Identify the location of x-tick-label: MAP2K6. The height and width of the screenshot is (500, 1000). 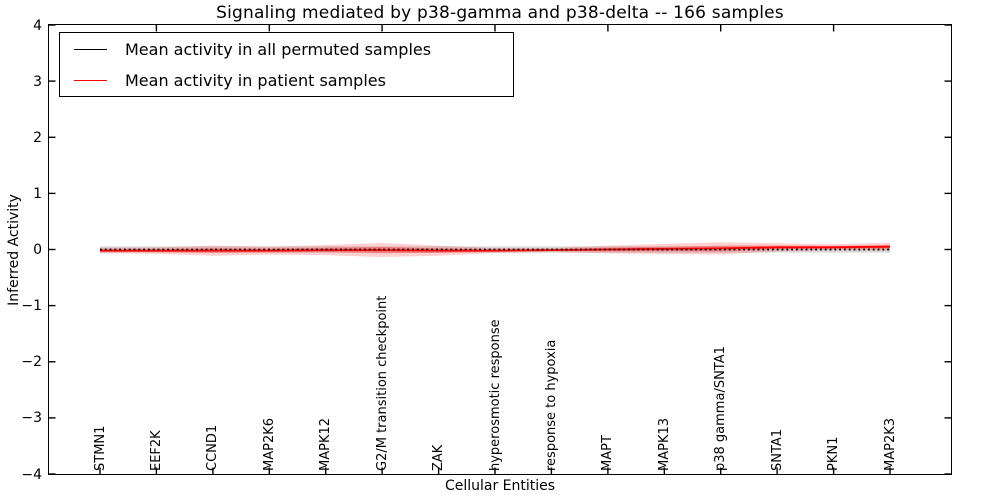
(269, 444).